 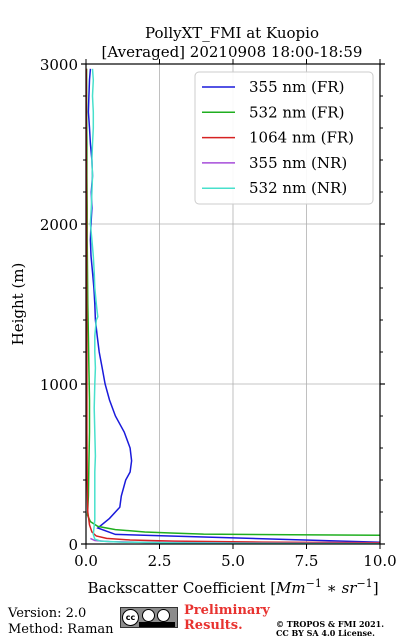 What do you see at coordinates (298, 188) in the screenshot?
I see `legend-label: 532 nm (NR)` at bounding box center [298, 188].